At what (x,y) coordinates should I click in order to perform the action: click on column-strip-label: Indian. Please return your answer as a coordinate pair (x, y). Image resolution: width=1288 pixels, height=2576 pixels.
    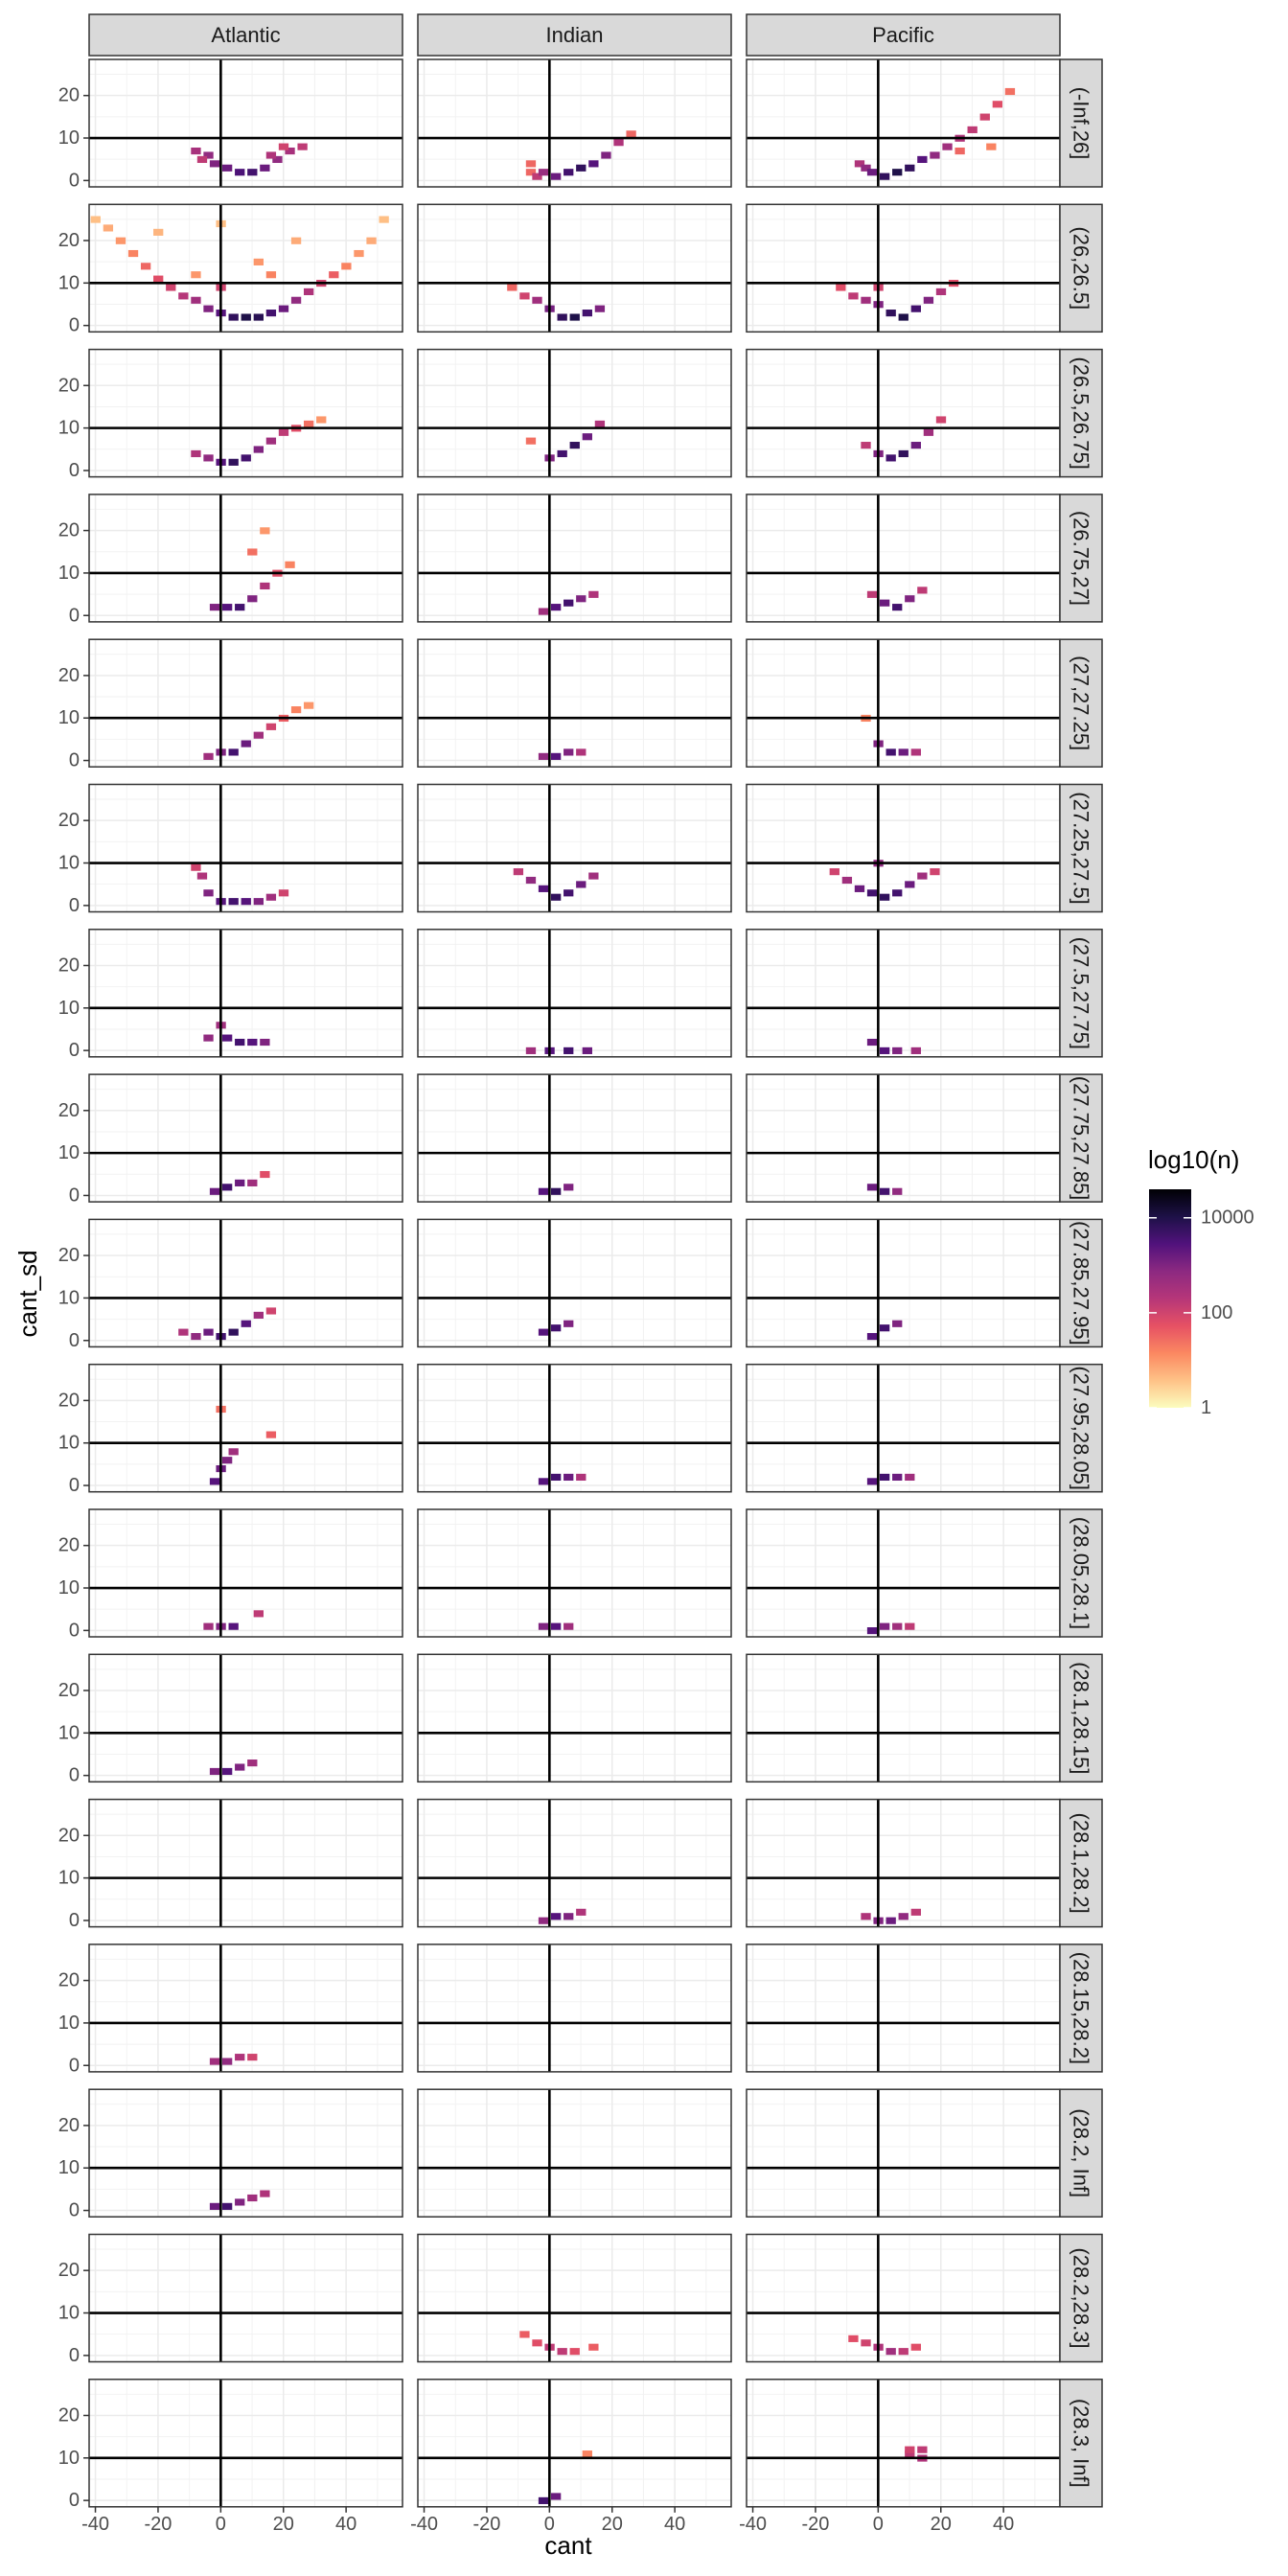
    Looking at the image, I should click on (575, 35).